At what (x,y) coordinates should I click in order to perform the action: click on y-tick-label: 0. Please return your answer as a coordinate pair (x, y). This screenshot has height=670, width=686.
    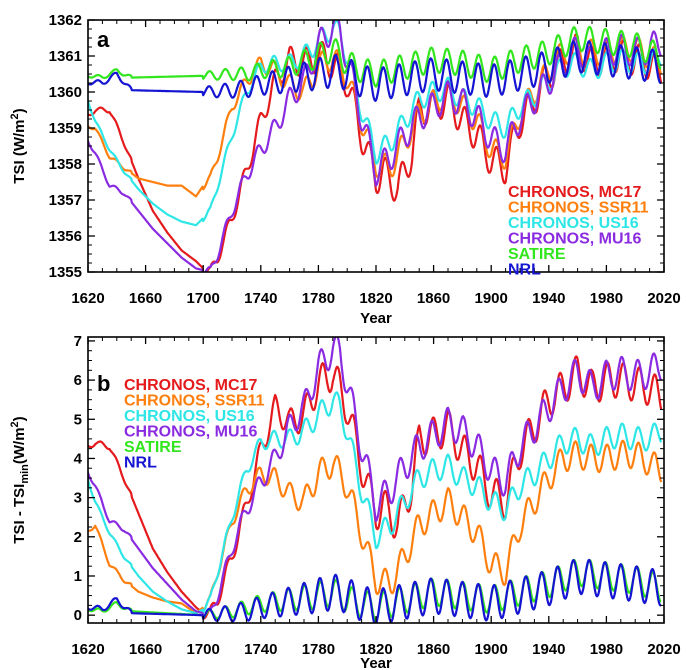
    Looking at the image, I should click on (78, 615).